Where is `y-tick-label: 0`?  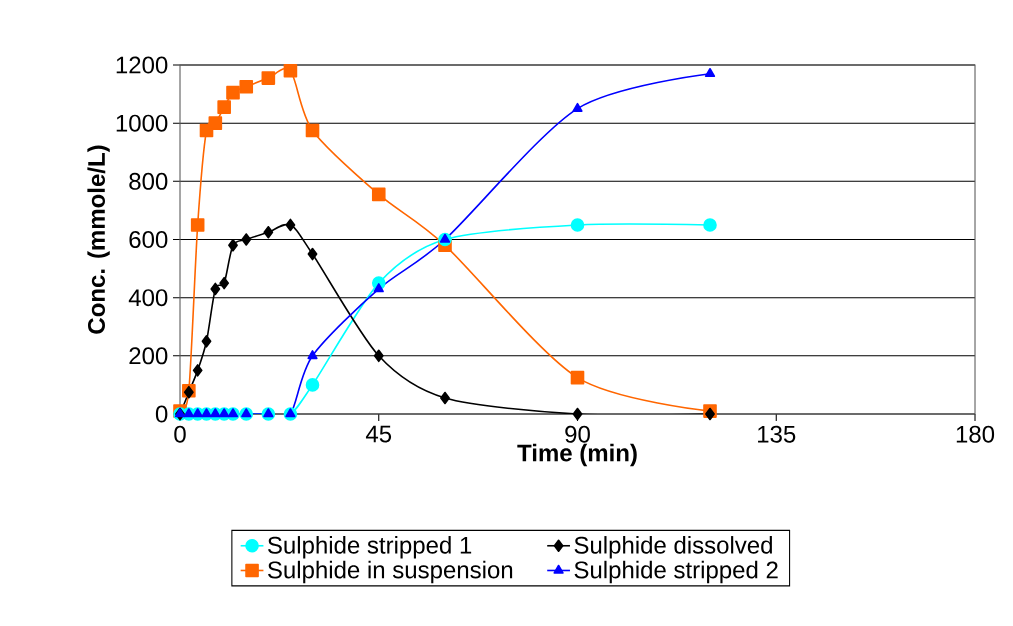
y-tick-label: 0 is located at coordinates (161, 414).